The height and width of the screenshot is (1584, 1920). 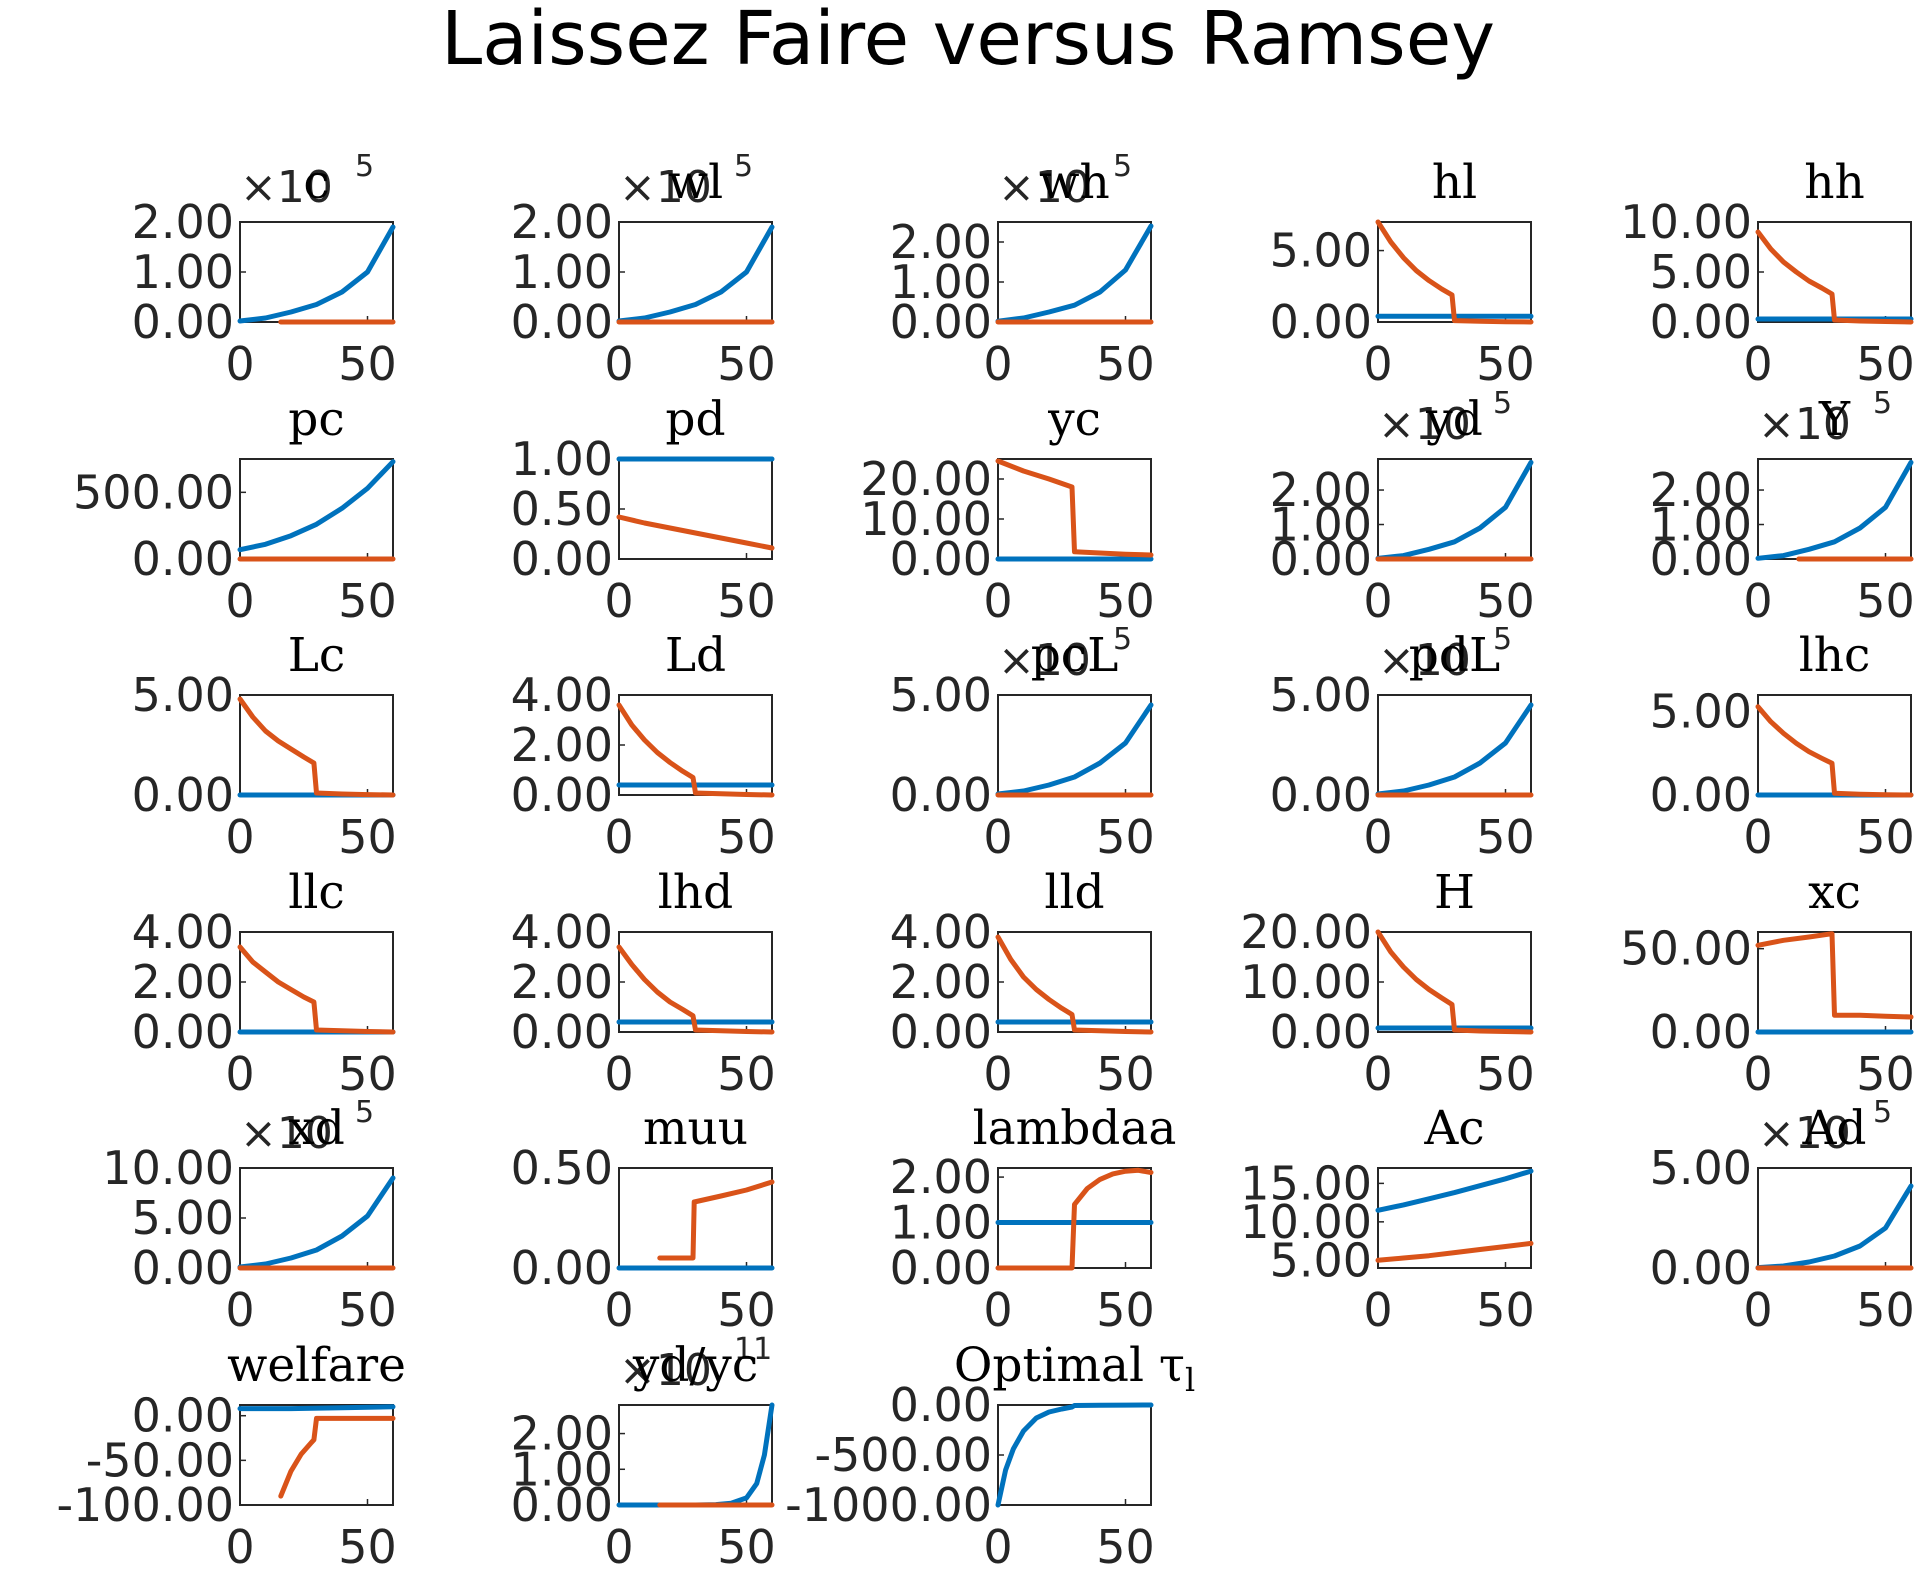 I want to click on y-tick-label: -100.00, so click(x=145, y=1505).